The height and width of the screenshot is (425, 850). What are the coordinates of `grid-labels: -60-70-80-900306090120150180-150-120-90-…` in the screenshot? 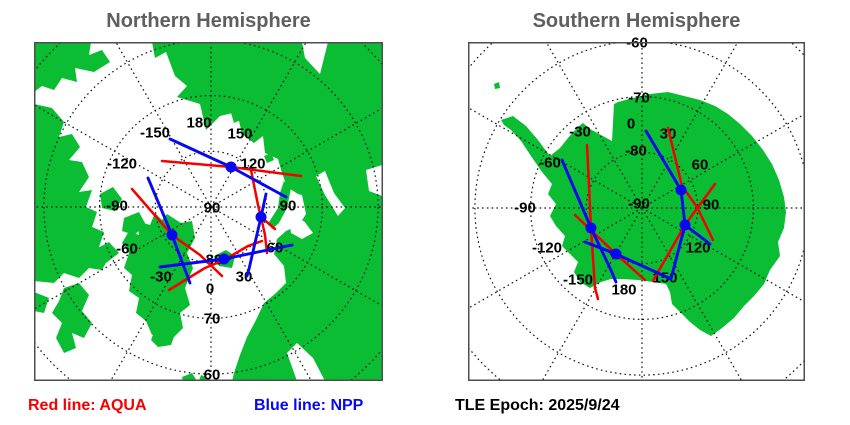 It's located at (616, 167).